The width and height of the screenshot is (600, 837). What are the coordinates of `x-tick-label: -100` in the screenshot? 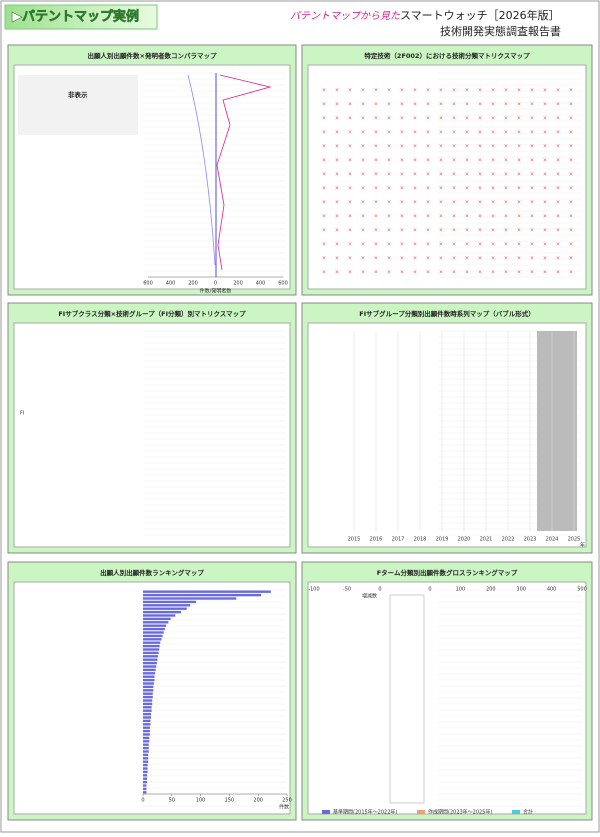 It's located at (313, 590).